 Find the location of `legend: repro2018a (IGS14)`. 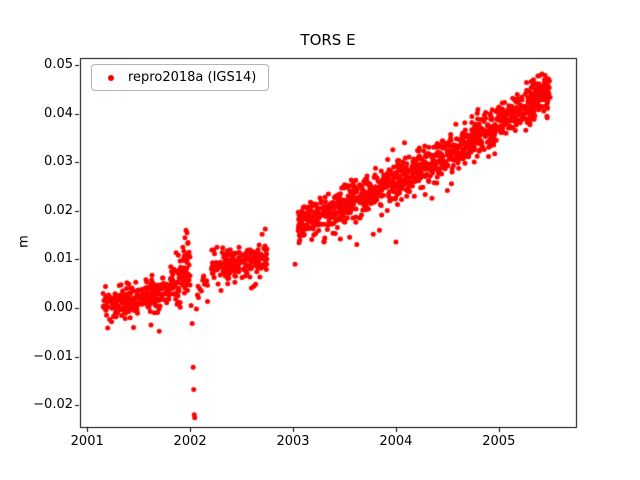

legend: repro2018a (IGS14) is located at coordinates (180, 77).